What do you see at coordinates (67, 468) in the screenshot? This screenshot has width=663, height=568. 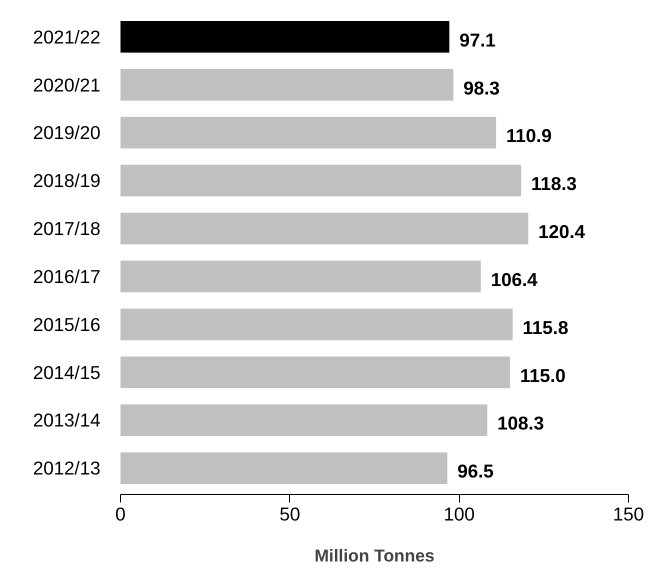 I see `y-tick-label: 2012/13` at bounding box center [67, 468].